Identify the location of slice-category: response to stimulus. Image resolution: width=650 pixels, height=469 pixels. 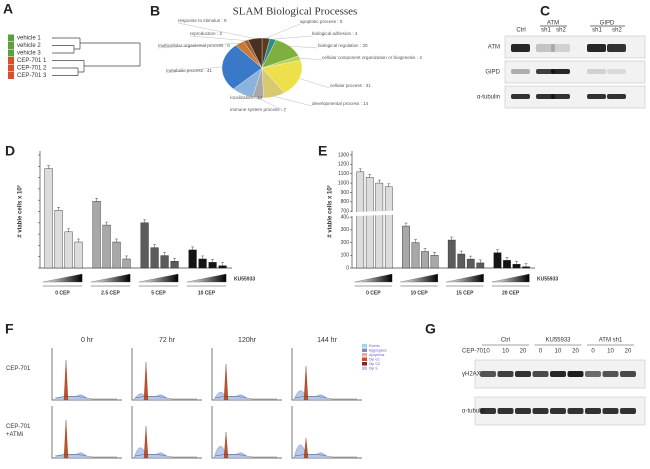
(199, 20).